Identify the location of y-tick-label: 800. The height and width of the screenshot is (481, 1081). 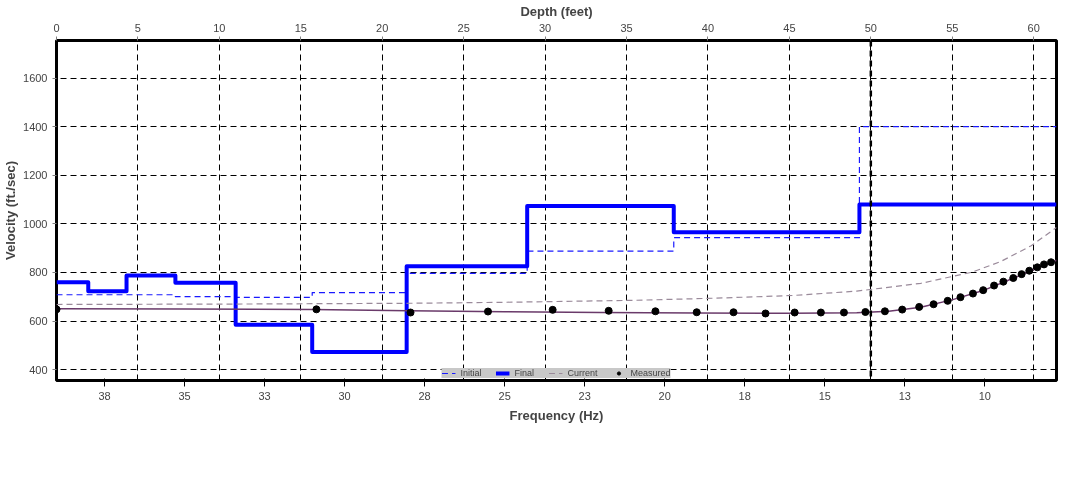
(38, 272).